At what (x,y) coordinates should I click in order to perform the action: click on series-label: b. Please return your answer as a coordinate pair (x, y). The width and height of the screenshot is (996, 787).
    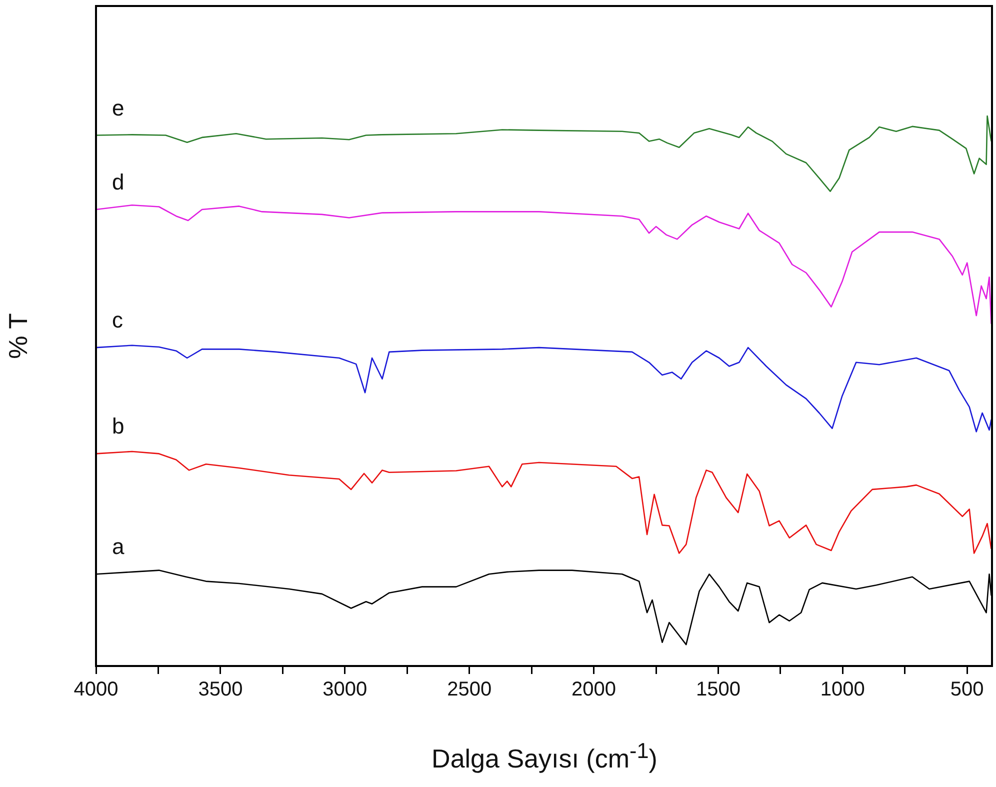
    Looking at the image, I should click on (118, 426).